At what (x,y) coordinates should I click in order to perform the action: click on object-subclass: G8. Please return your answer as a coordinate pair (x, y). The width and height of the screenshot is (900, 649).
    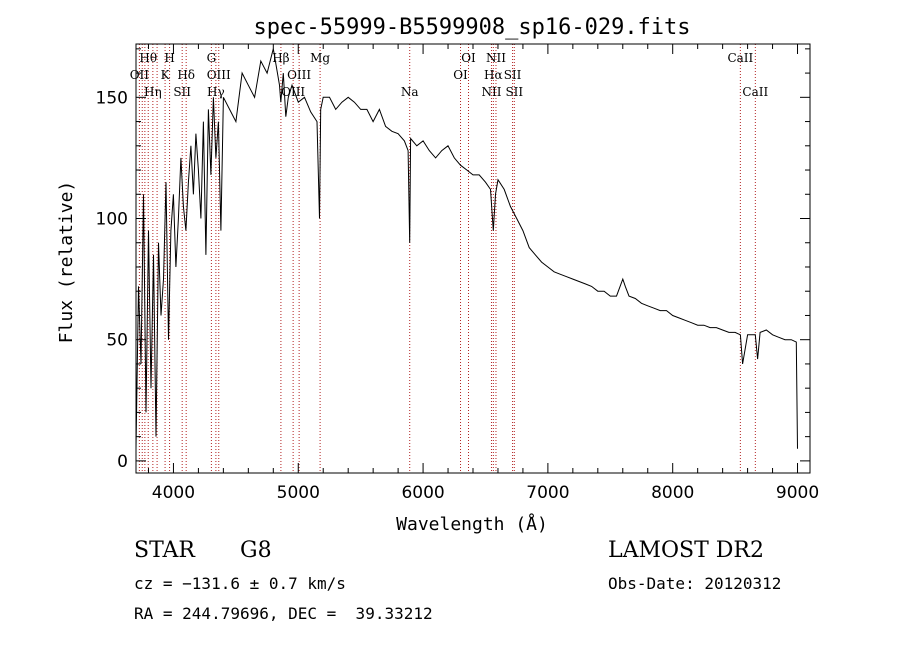
    Looking at the image, I should click on (256, 550).